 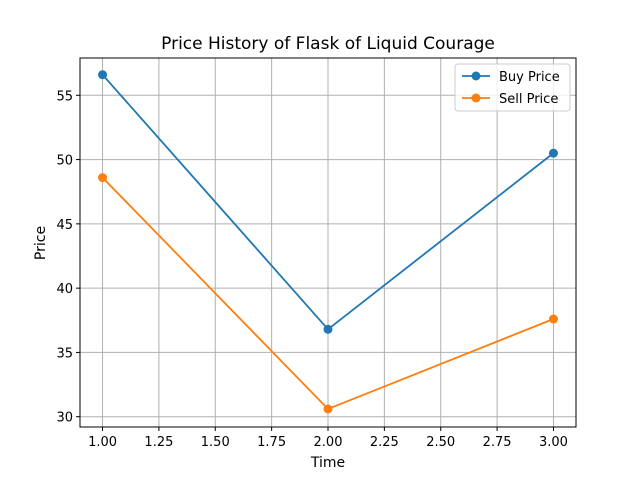 What do you see at coordinates (64, 161) in the screenshot?
I see `y-tick-label: 50` at bounding box center [64, 161].